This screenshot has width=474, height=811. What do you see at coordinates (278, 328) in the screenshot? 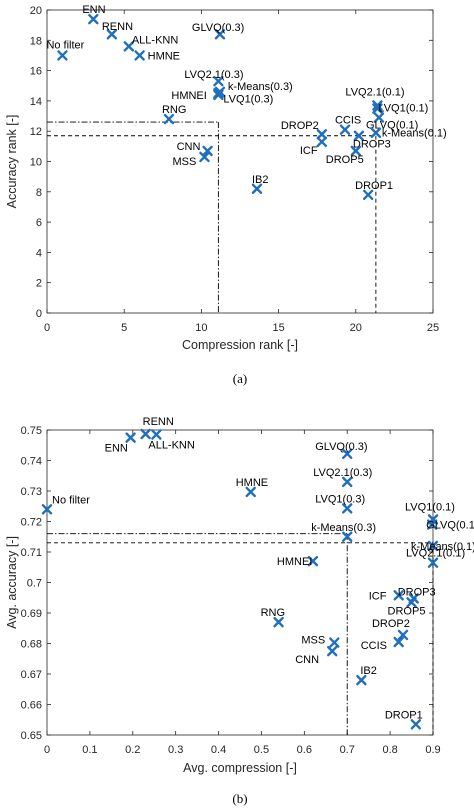
I see `x-tick-label: 15` at bounding box center [278, 328].